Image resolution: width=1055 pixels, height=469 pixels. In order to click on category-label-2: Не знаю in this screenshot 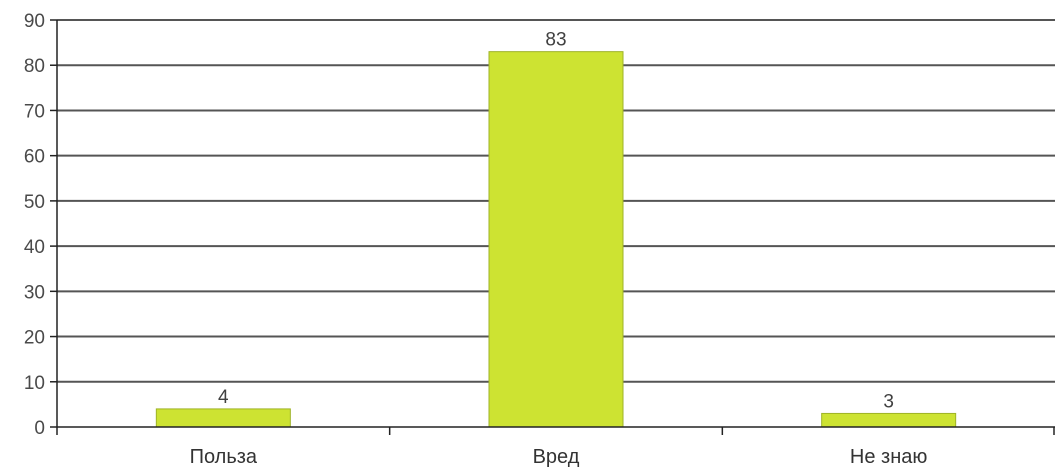, I will do `click(888, 457)`.